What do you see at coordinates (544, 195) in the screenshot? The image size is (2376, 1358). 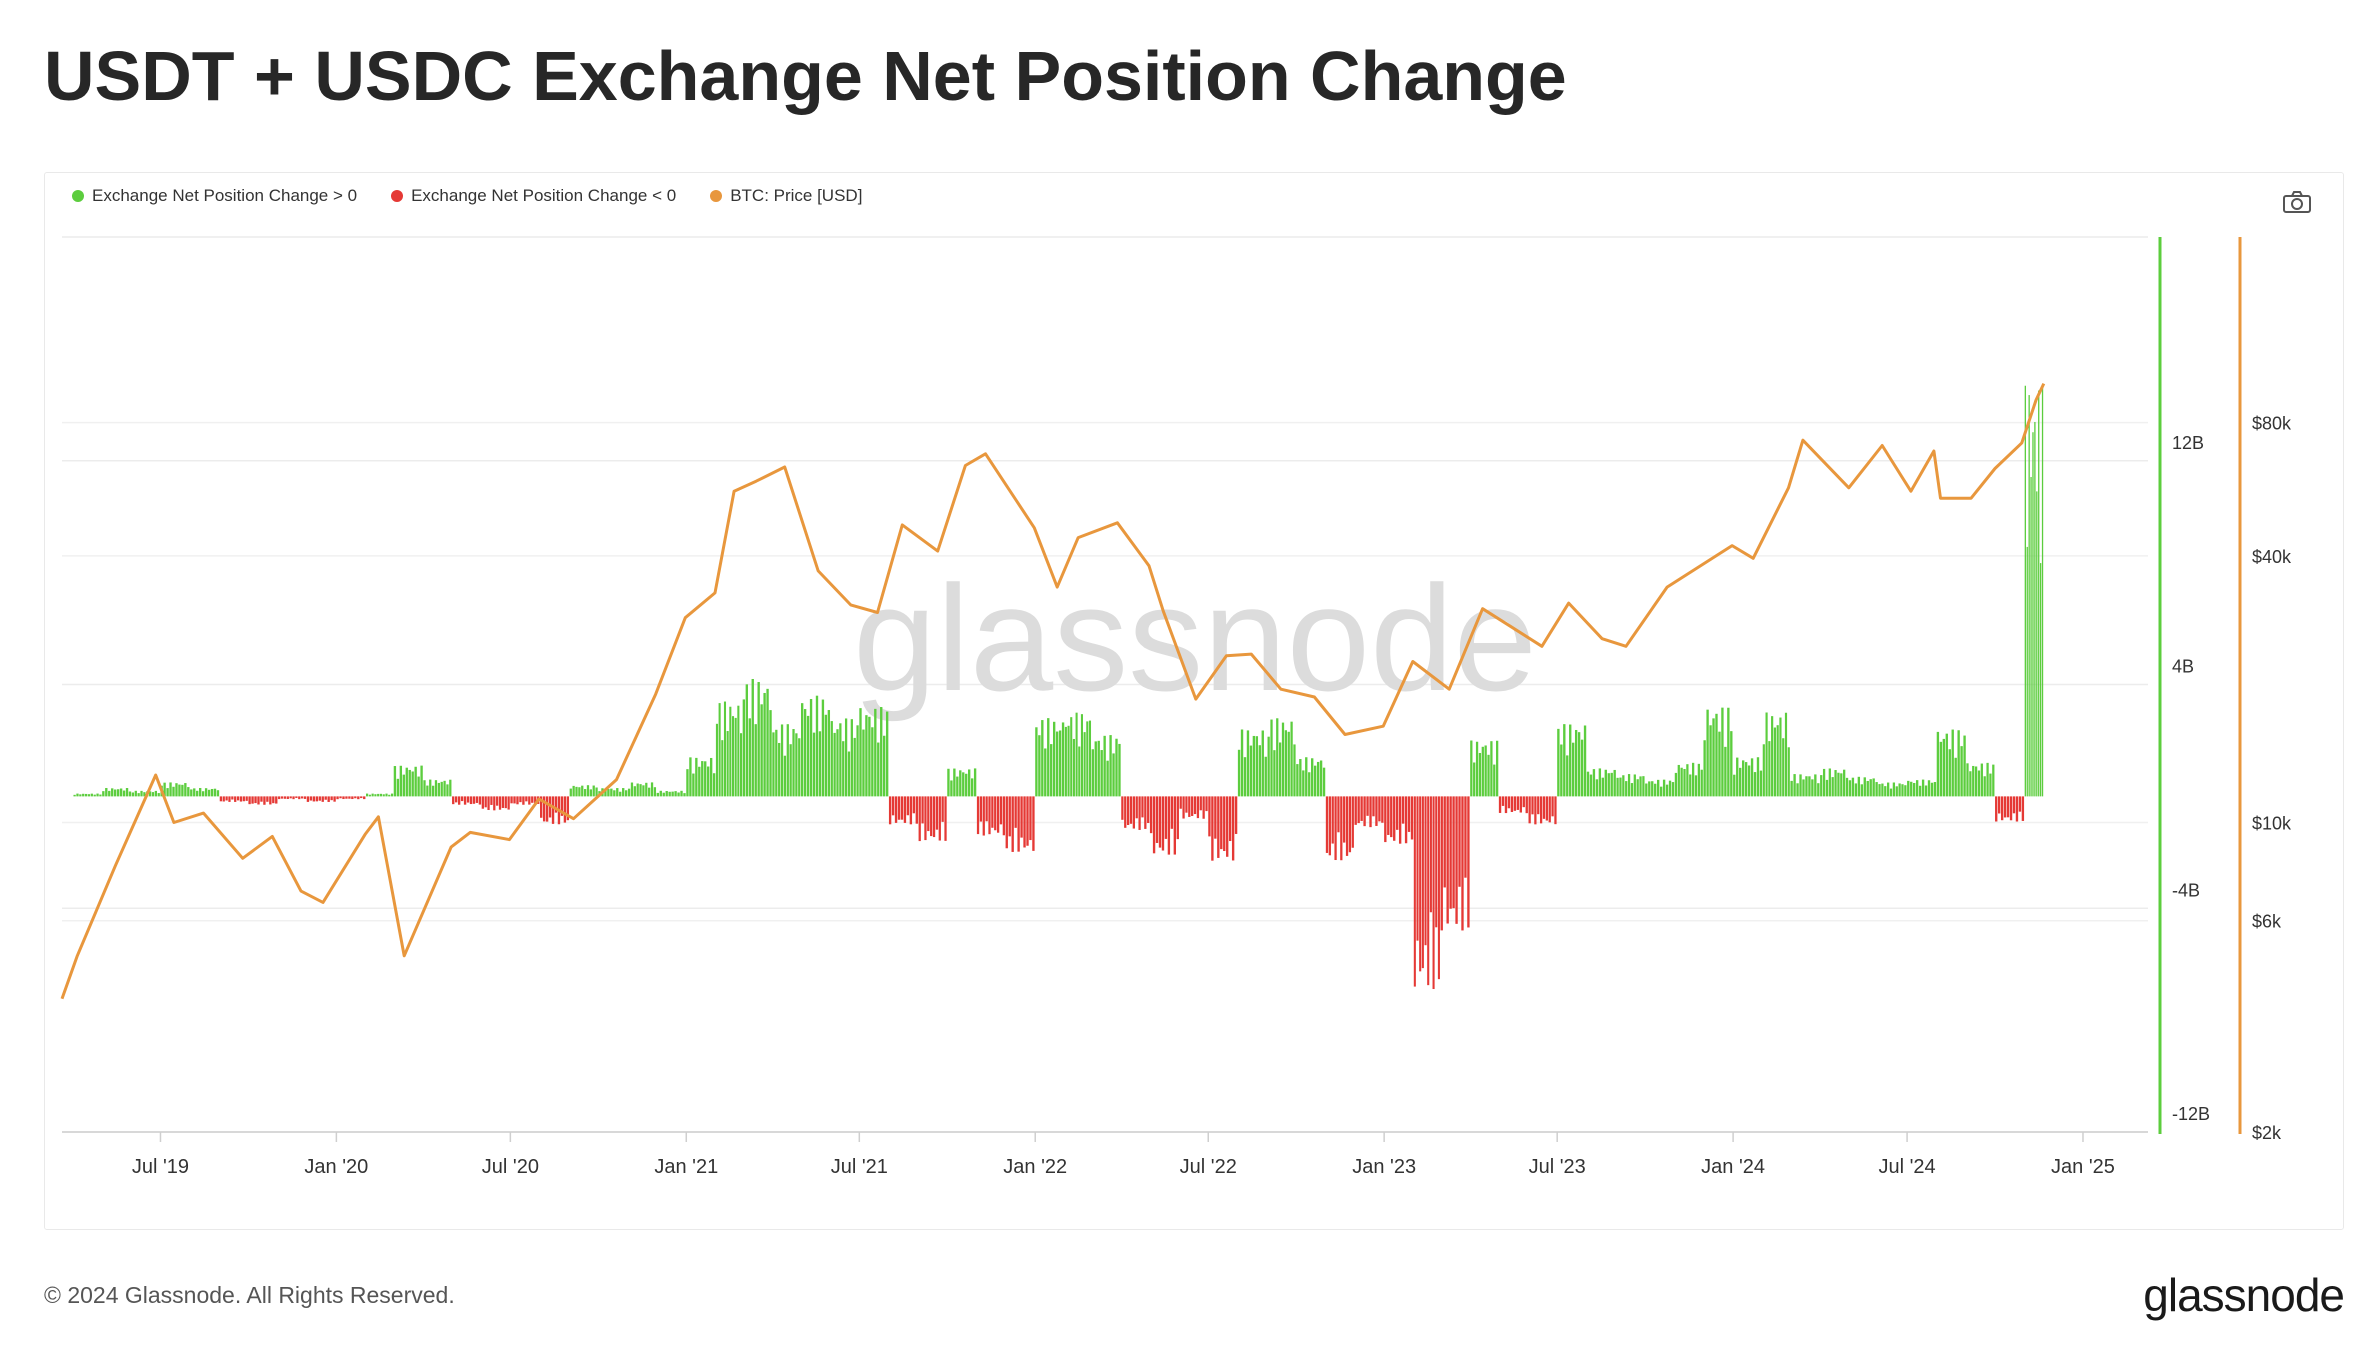 I see `legend-label-negative: Exchange Net Position Change < 0` at bounding box center [544, 195].